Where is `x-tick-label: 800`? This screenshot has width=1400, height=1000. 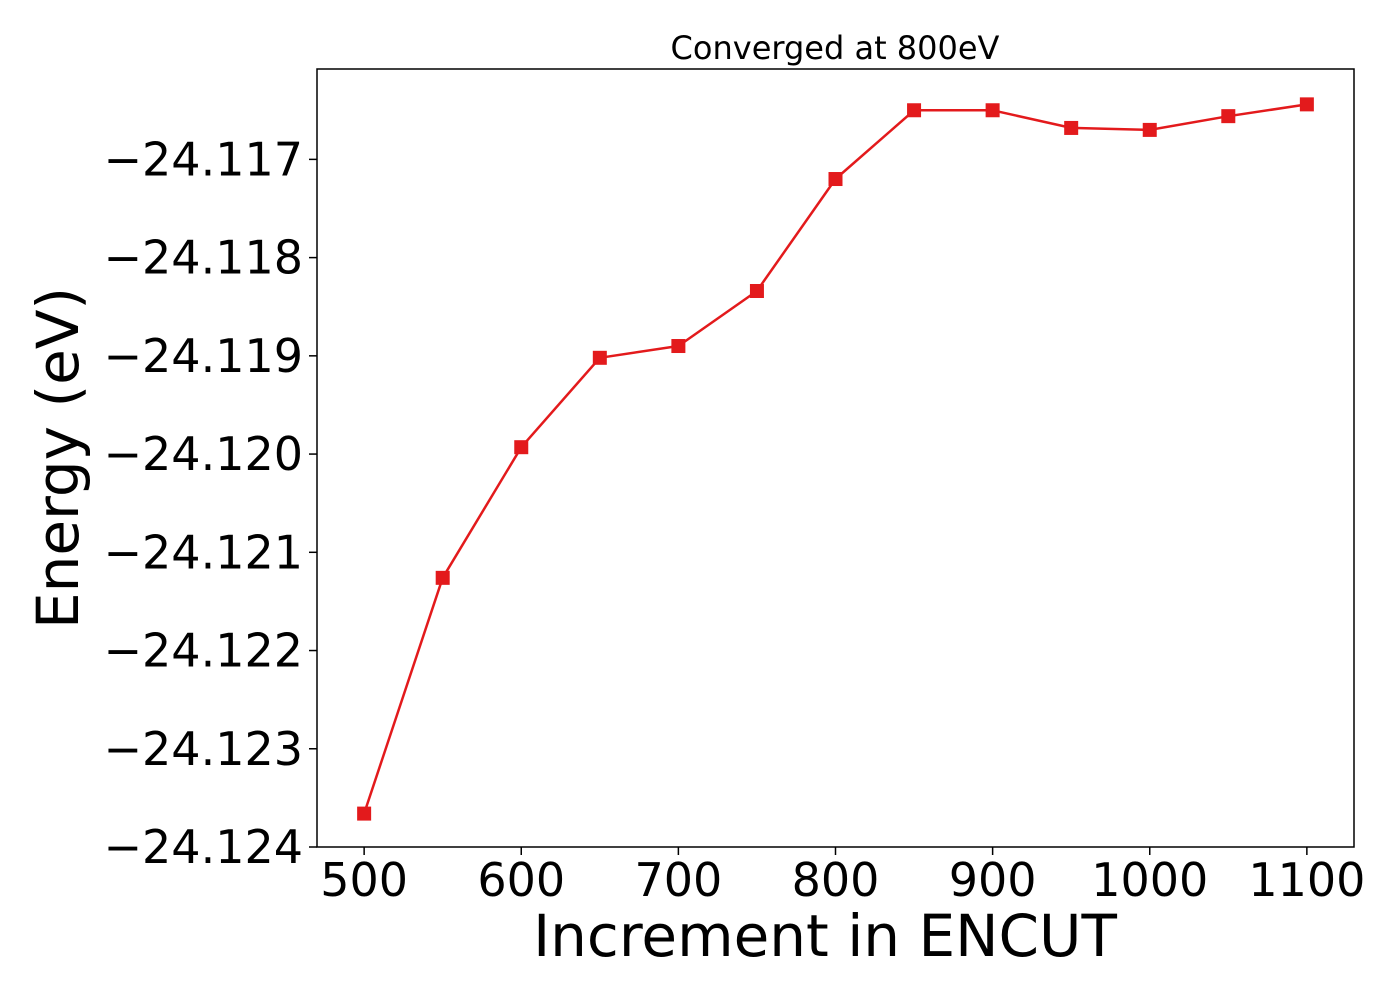
x-tick-label: 800 is located at coordinates (836, 880).